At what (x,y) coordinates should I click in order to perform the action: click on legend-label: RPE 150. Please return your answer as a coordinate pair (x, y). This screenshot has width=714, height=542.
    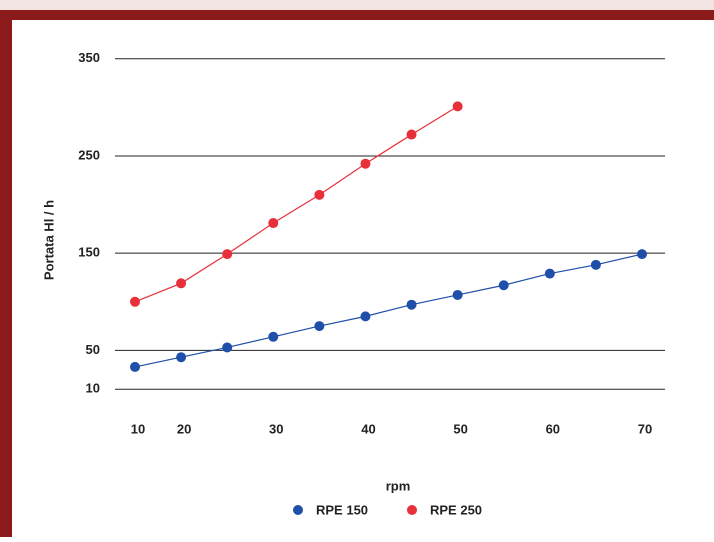
    Looking at the image, I should click on (342, 509).